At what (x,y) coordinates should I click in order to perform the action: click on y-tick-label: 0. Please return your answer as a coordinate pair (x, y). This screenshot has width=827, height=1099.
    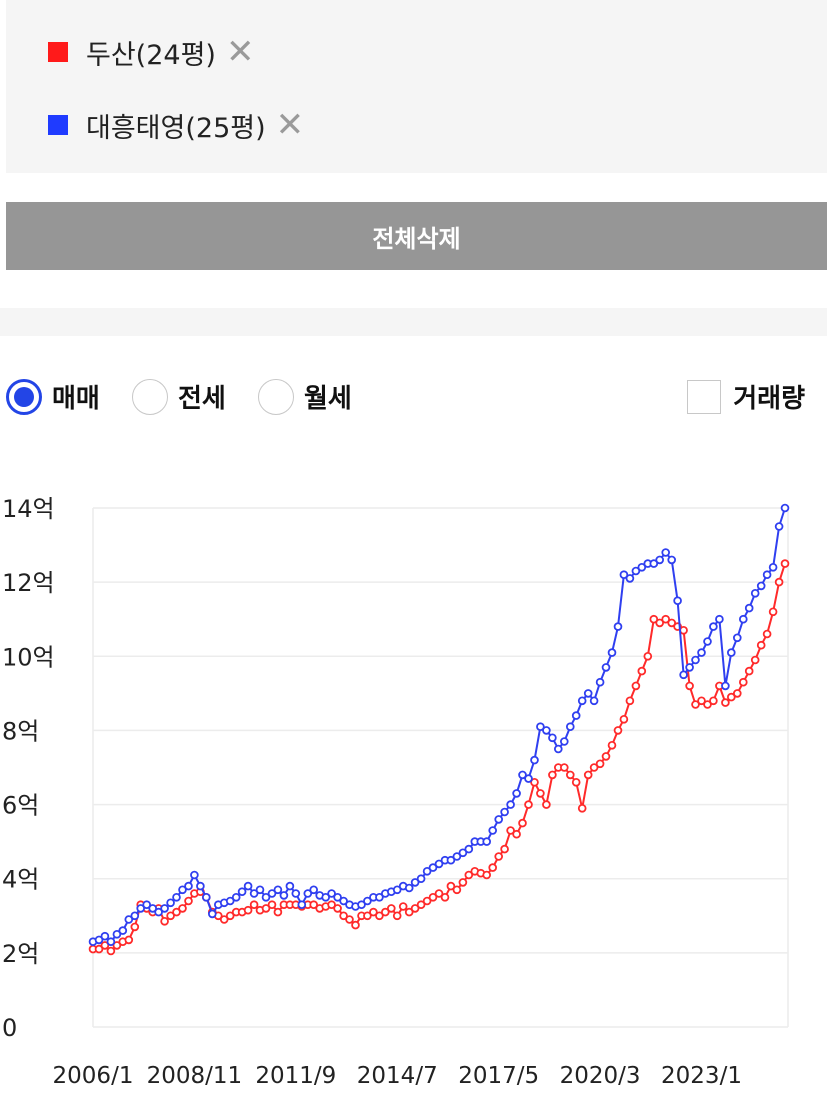
    Looking at the image, I should click on (9, 1028).